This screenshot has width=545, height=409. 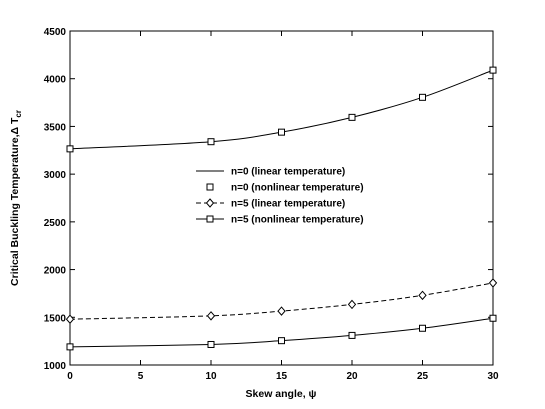 I want to click on x-tick-label: 20, so click(x=352, y=376).